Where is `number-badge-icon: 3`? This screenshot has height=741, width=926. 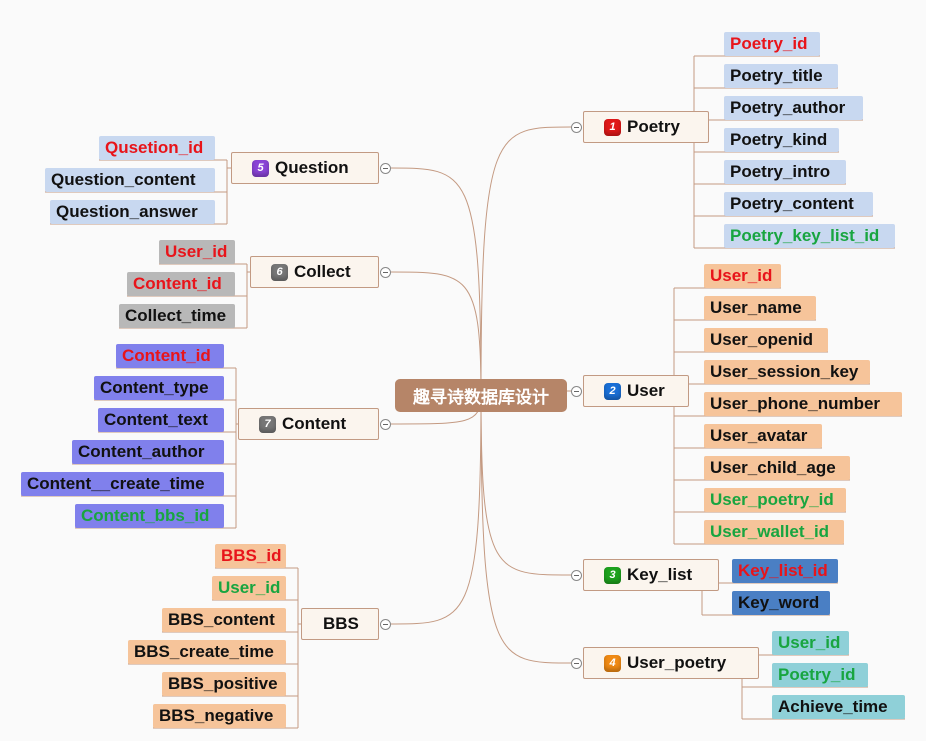 number-badge-icon: 3 is located at coordinates (612, 575).